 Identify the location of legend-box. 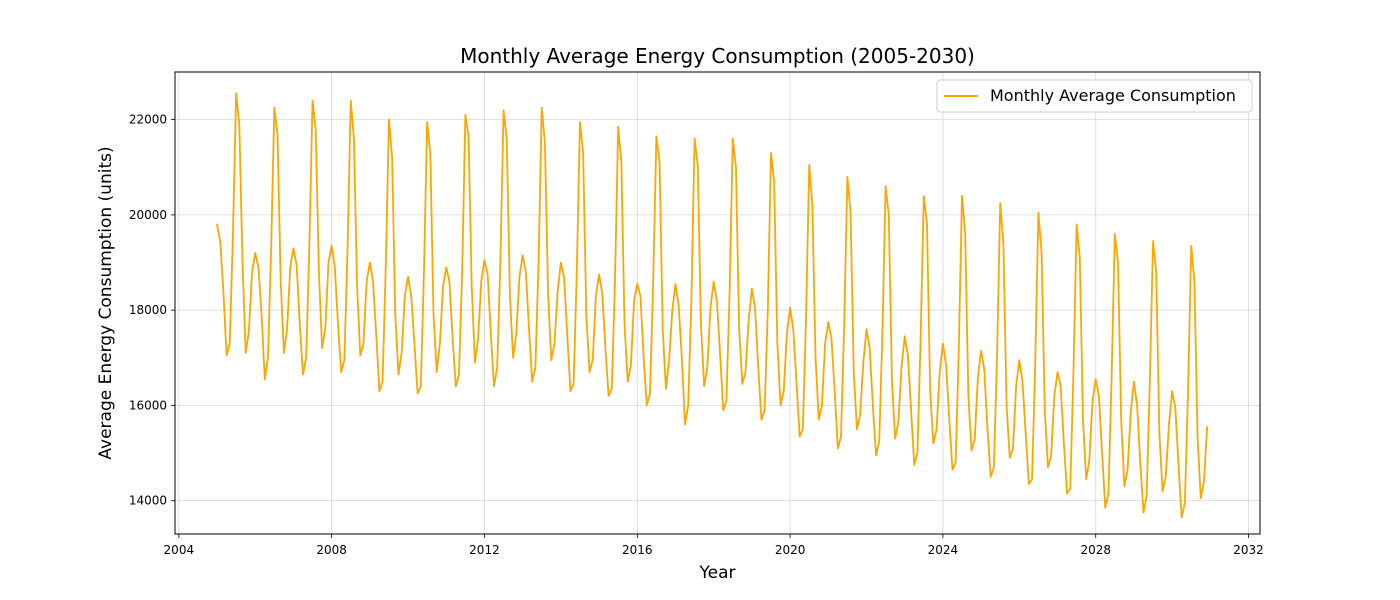
(1094, 96).